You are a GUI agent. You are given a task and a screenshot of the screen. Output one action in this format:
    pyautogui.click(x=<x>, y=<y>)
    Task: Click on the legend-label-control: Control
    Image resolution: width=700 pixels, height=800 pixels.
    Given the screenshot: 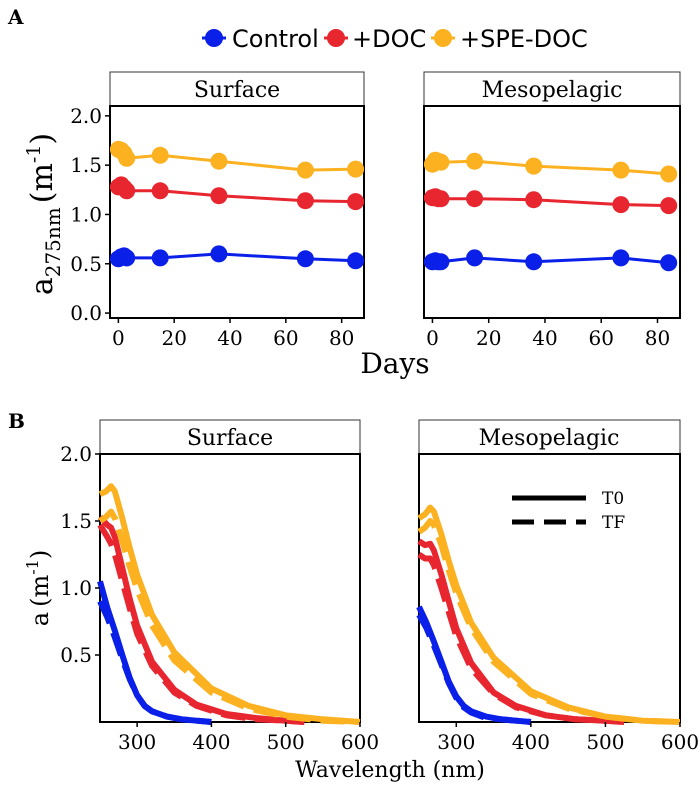 What is the action you would take?
    pyautogui.click(x=275, y=39)
    